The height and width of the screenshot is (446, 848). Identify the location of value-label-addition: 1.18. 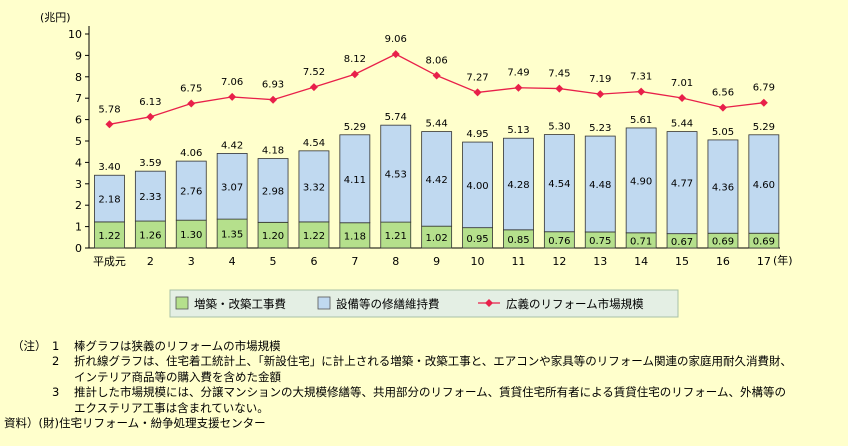
(355, 236).